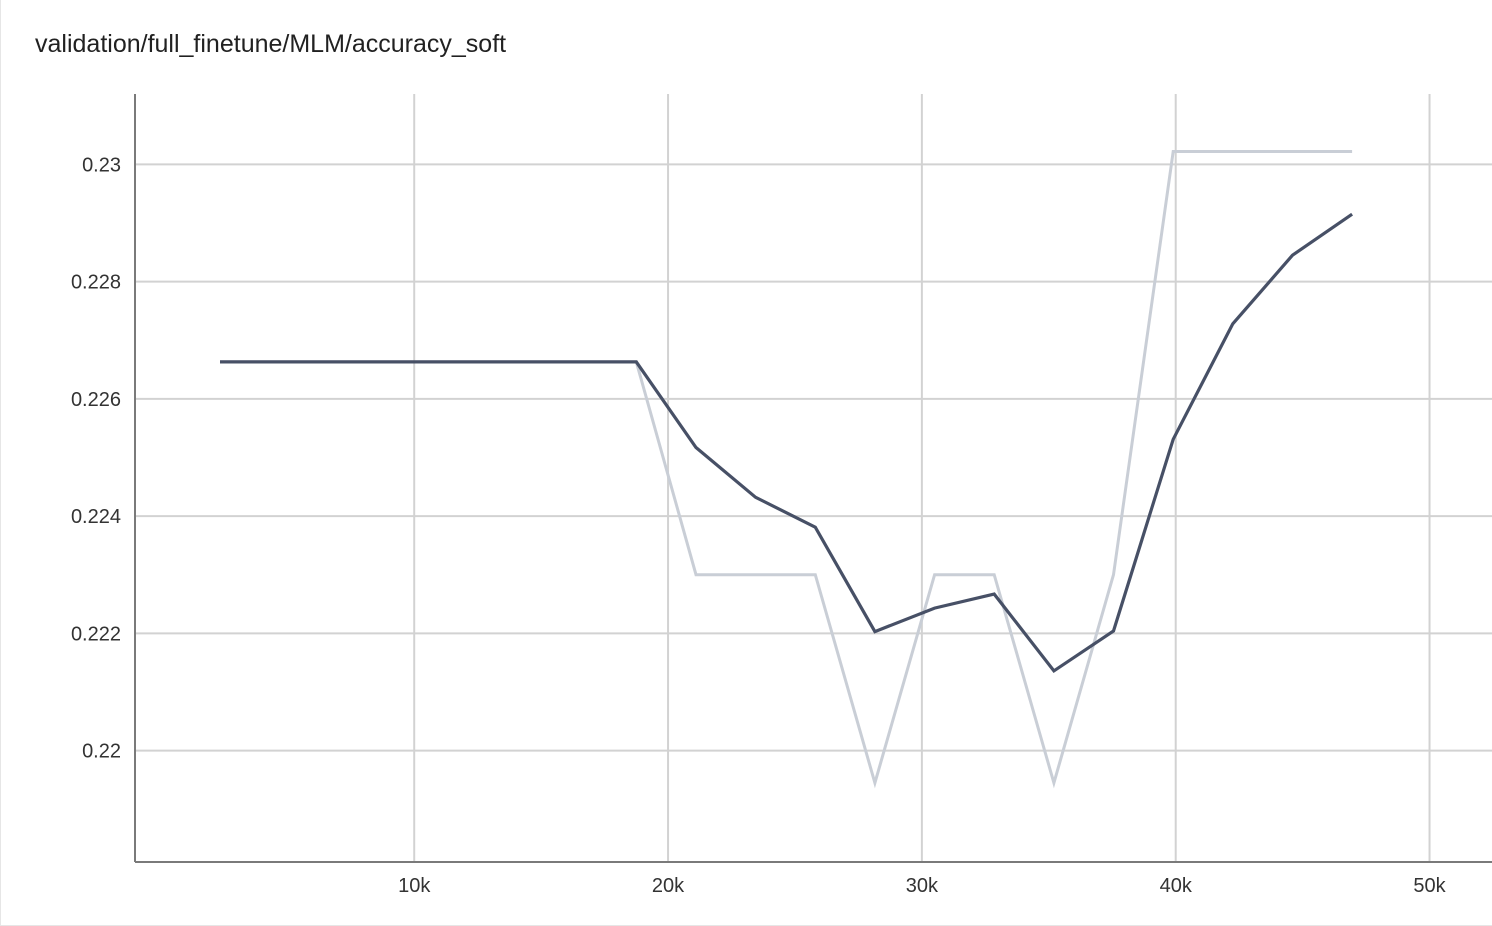 The height and width of the screenshot is (926, 1492). What do you see at coordinates (101, 752) in the screenshot?
I see `y-tick-label: 0.22` at bounding box center [101, 752].